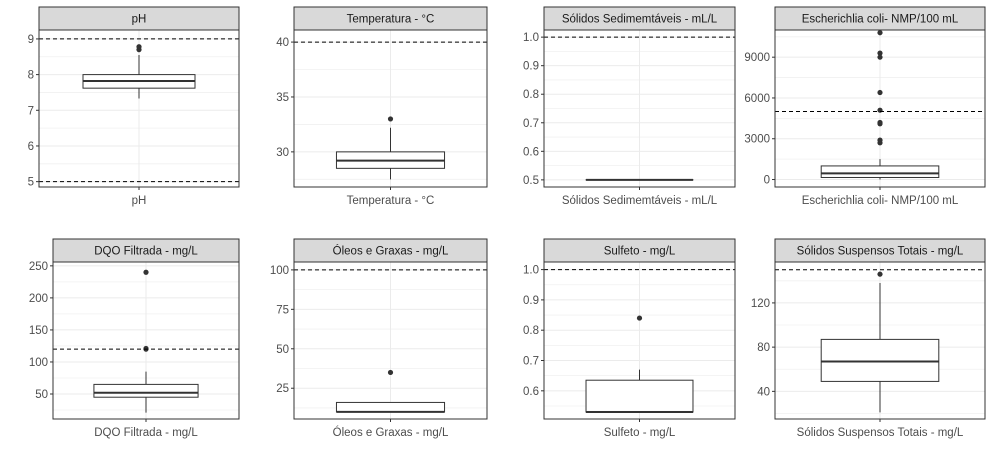  I want to click on x-tick-label: Temperatura - °C, so click(391, 201).